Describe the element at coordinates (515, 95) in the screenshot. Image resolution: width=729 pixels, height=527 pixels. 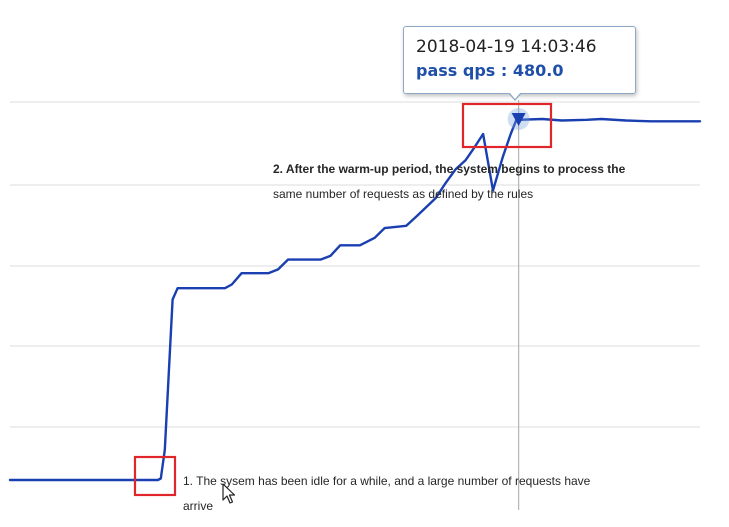
I see `tooltip-arrow-inner` at that location.